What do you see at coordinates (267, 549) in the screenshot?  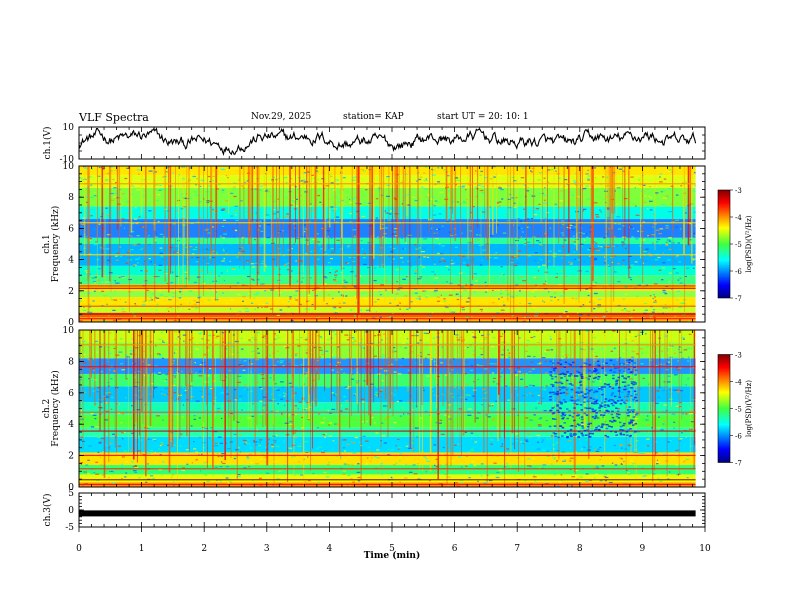 I see `x-tick-label: 3` at bounding box center [267, 549].